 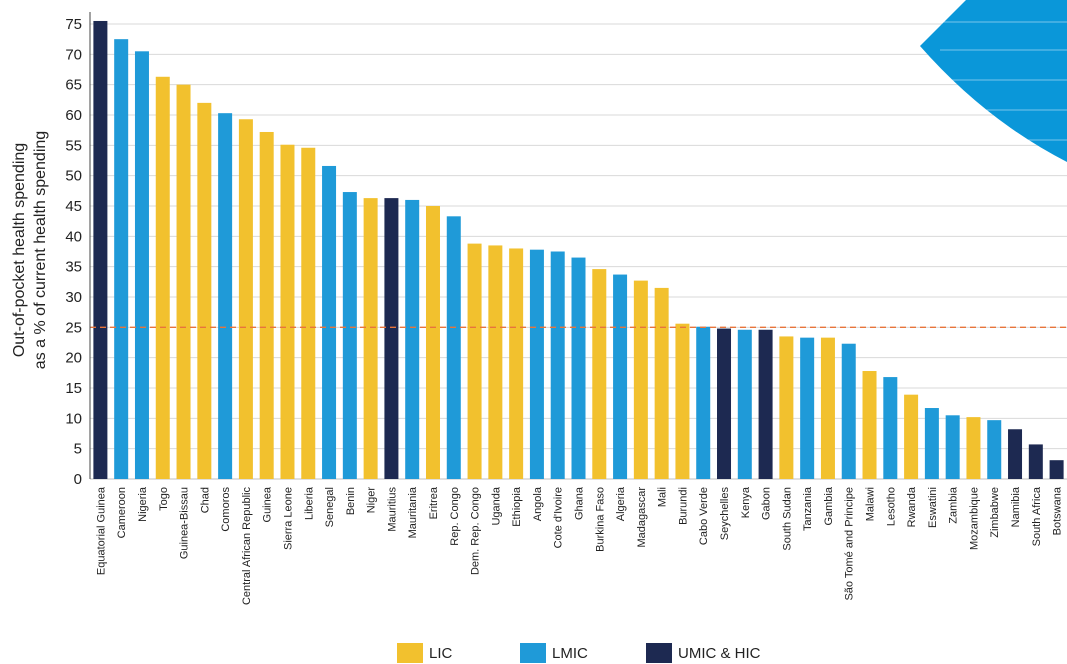 What do you see at coordinates (78, 449) in the screenshot?
I see `y-tick-label: 5` at bounding box center [78, 449].